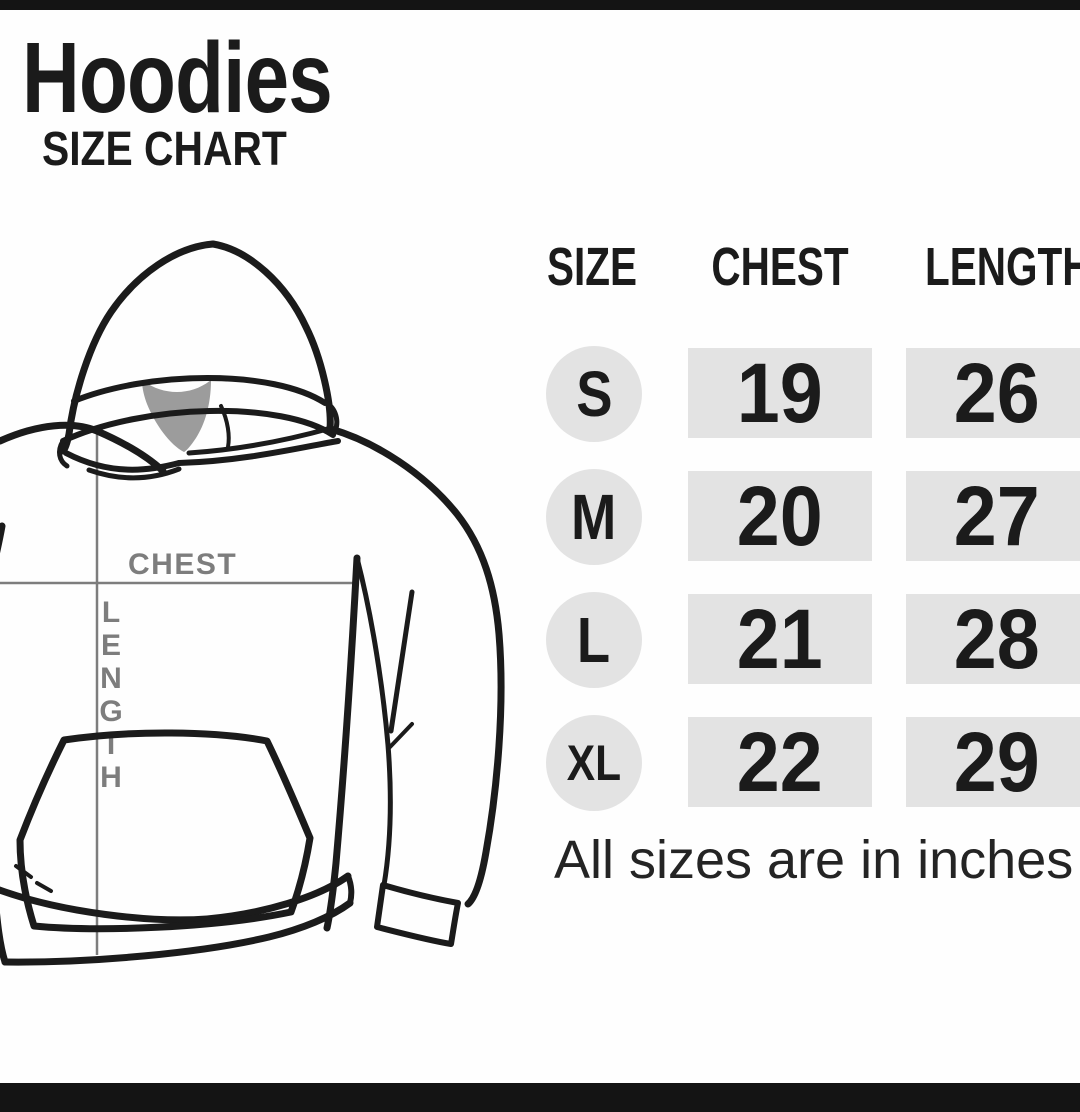 This screenshot has height=1112, width=1080. Describe the element at coordinates (177, 932) in the screenshot. I see `hem-band-lower` at that location.